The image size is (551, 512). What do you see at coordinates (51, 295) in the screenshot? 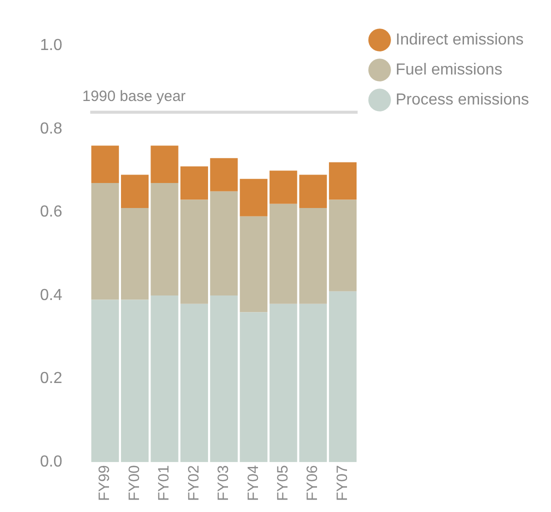
I see `y-tick-label: 0.4` at bounding box center [51, 295].